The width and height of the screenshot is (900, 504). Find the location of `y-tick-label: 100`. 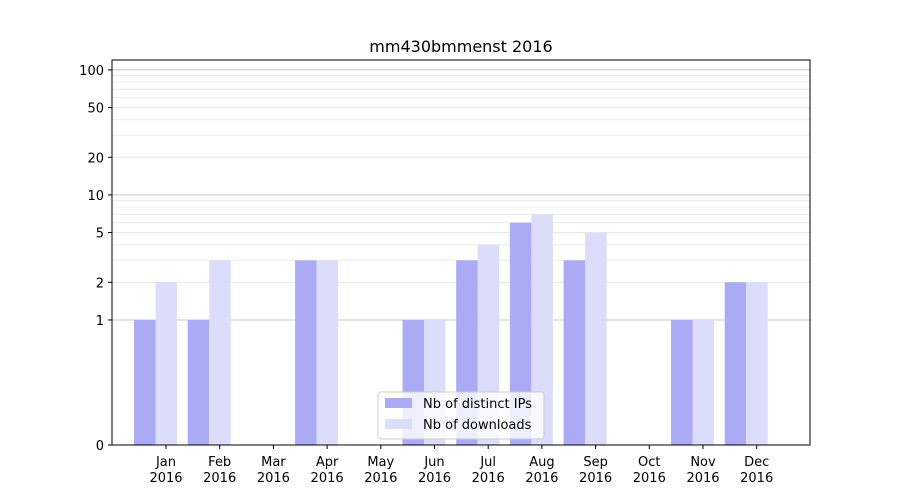

y-tick-label: 100 is located at coordinates (91, 71).